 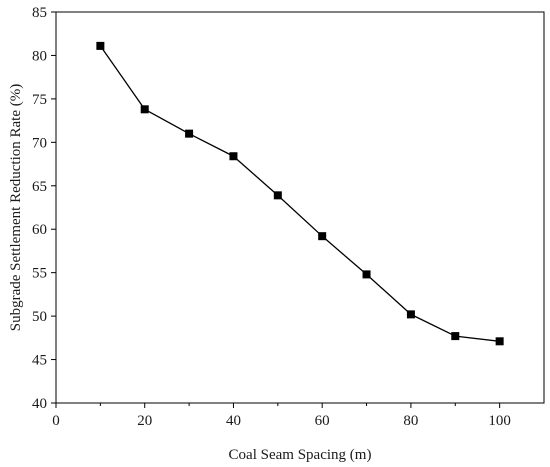 I want to click on x-tick-label: 60, so click(x=322, y=421).